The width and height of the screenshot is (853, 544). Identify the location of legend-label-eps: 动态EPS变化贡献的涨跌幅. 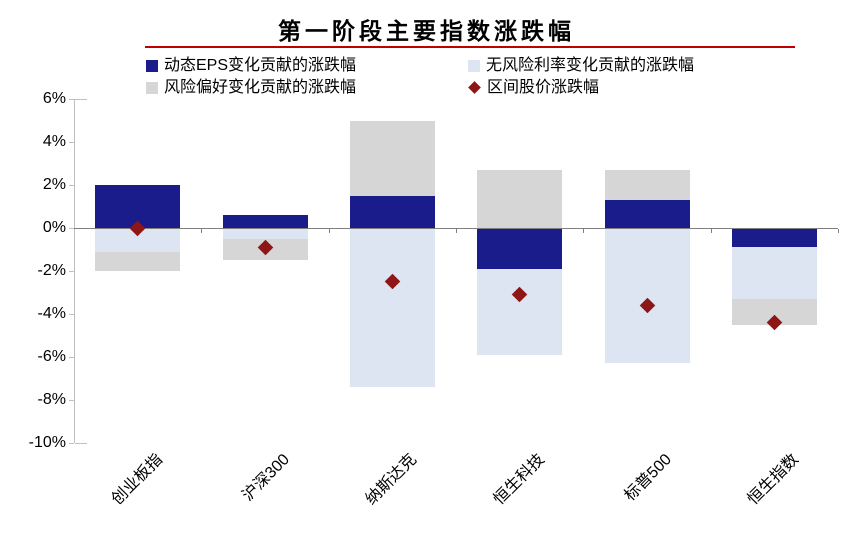
(260, 65).